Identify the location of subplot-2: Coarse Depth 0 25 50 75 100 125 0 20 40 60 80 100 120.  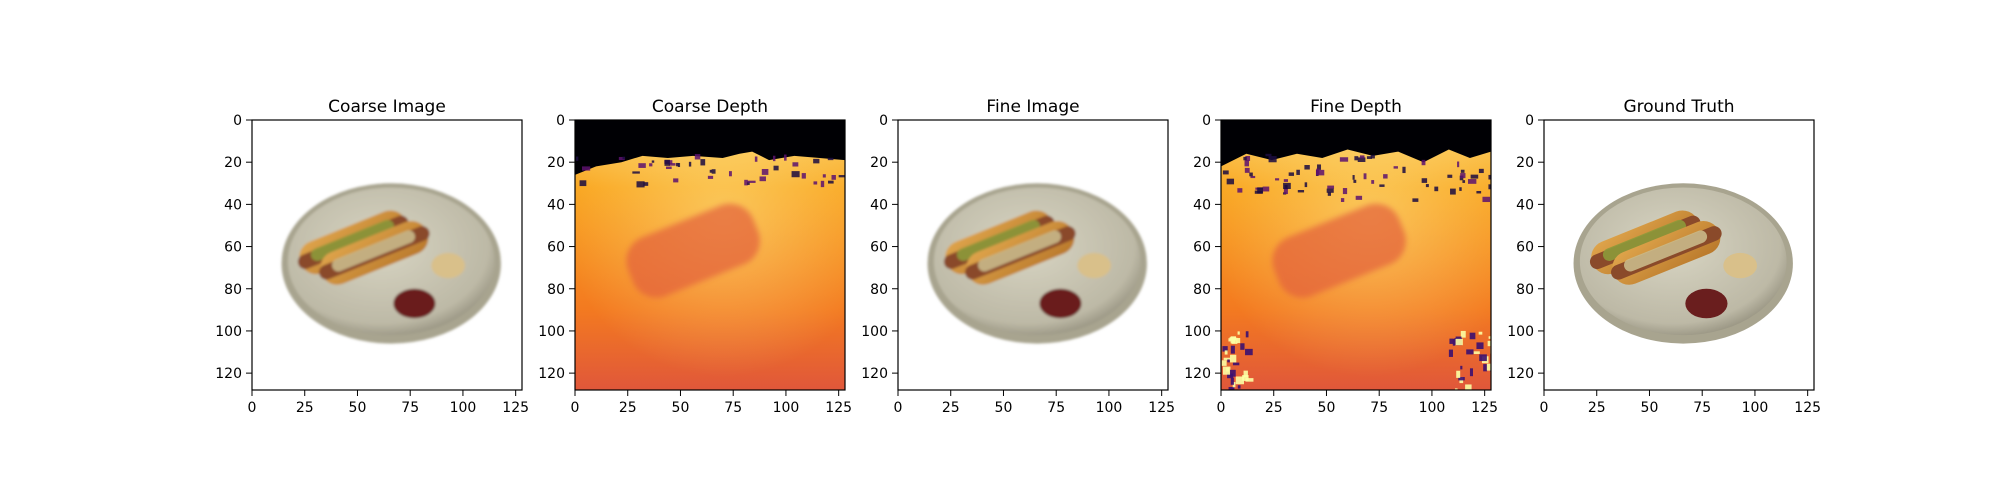
(695, 256).